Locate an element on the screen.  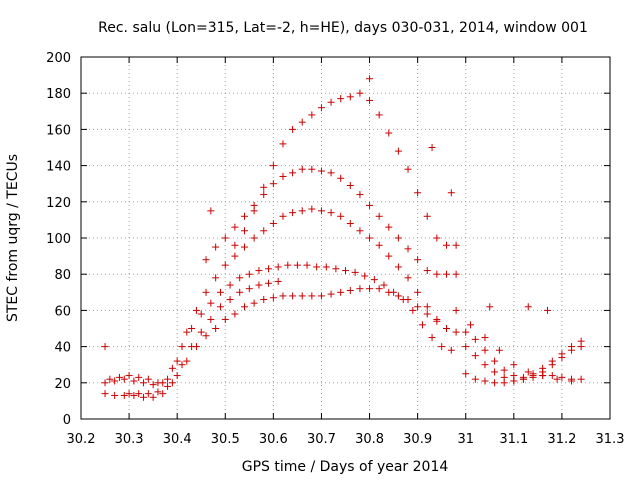
x-tick-label: 30.8 is located at coordinates (369, 439).